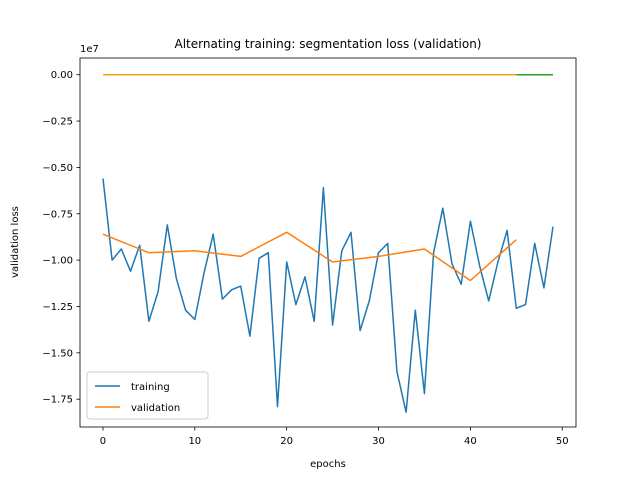  Describe the element at coordinates (150, 387) in the screenshot. I see `legend-label-training: training` at that location.